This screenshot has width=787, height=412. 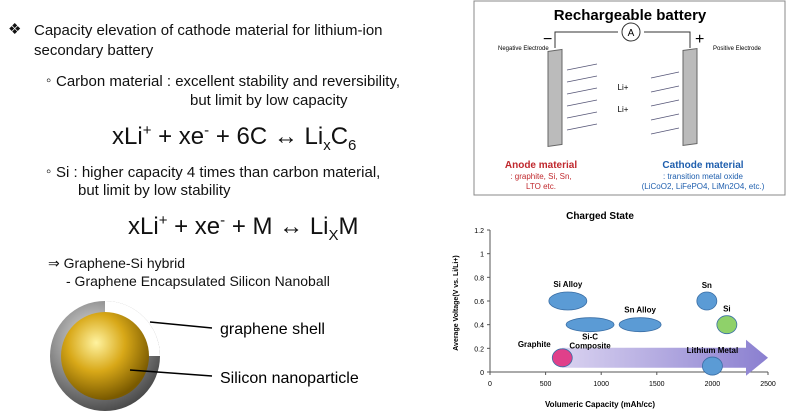 What do you see at coordinates (277, 226) in the screenshot?
I see `eq-part: + M ↔ Li` at bounding box center [277, 226].